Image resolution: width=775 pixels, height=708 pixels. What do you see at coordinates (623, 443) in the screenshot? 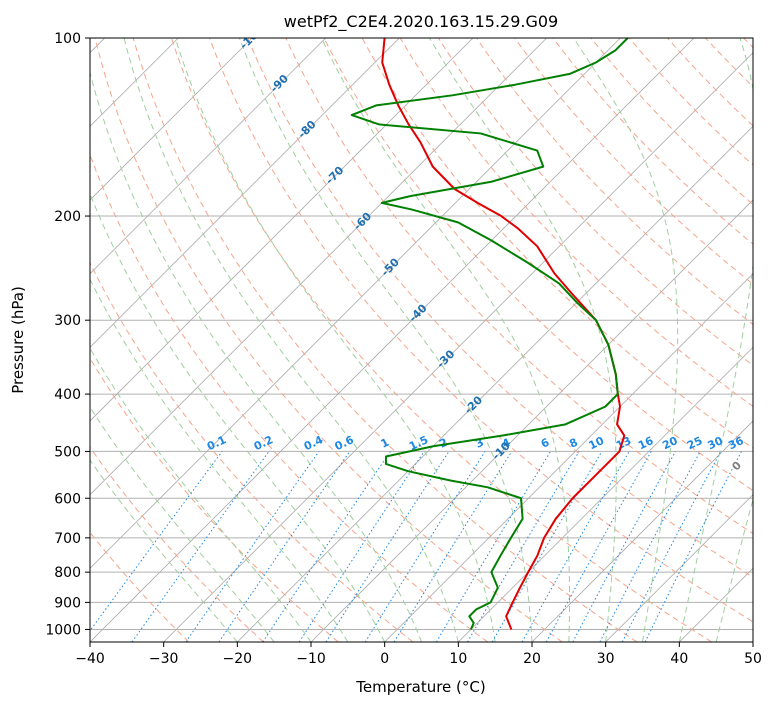
I see `mixing-ratio-label: 13` at bounding box center [623, 443].